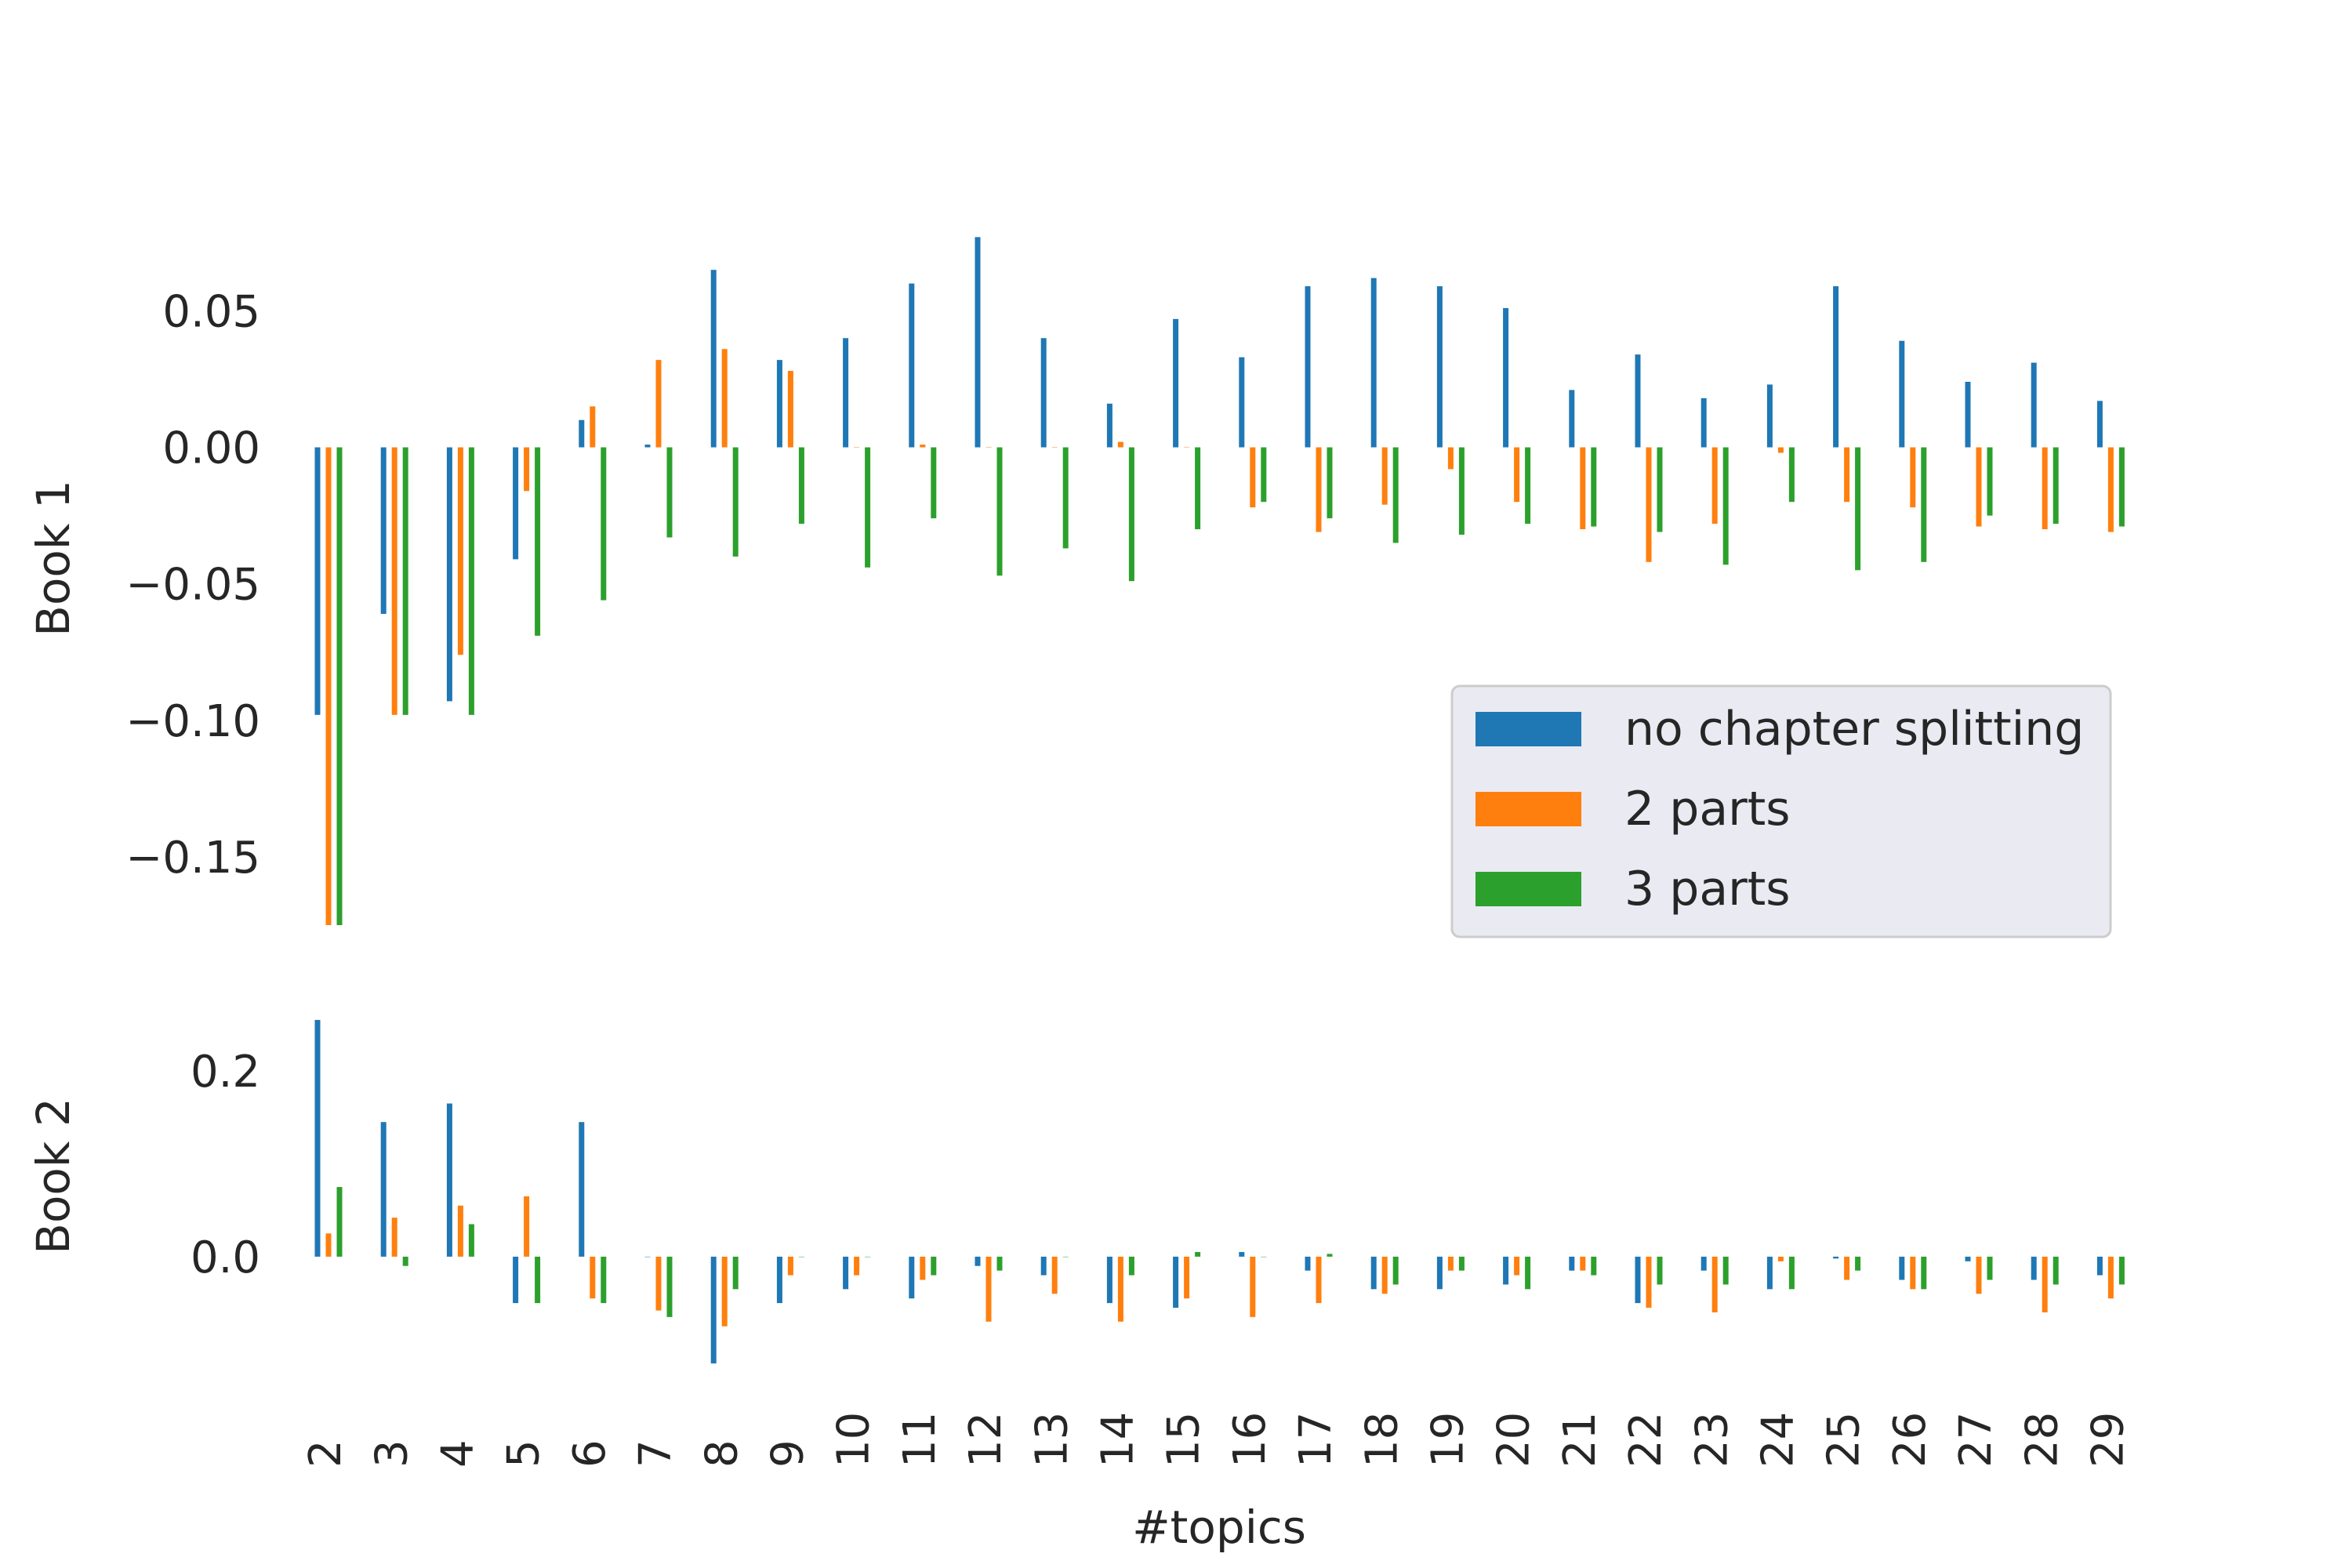 The height and width of the screenshot is (1568, 2352). I want to click on x-tick-label: 4, so click(458, 1453).